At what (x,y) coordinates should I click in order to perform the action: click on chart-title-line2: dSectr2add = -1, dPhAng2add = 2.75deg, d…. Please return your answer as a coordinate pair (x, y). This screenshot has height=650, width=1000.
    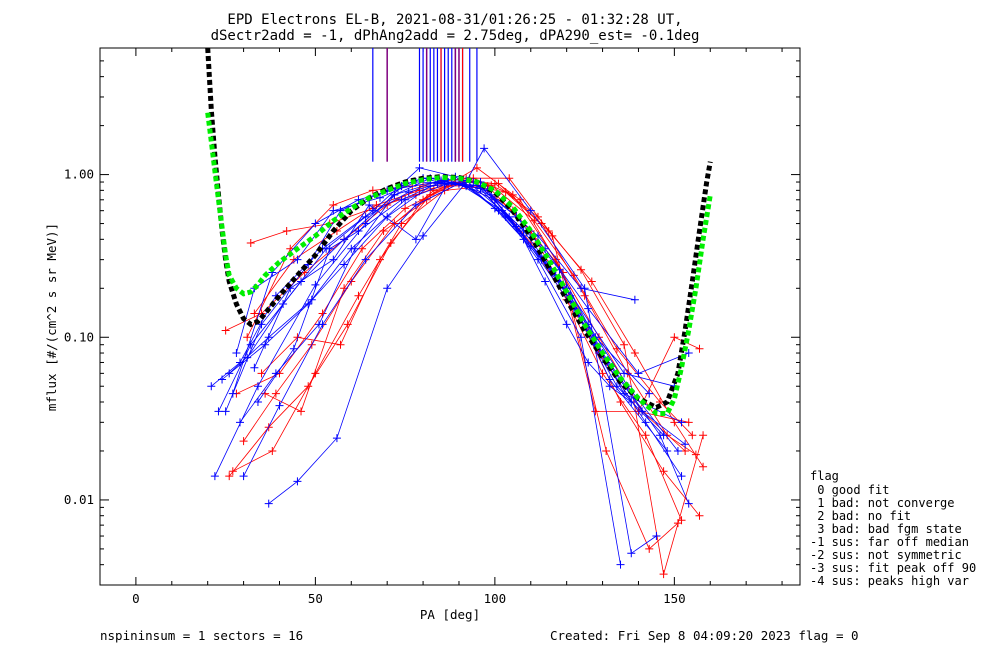
    Looking at the image, I should click on (455, 36).